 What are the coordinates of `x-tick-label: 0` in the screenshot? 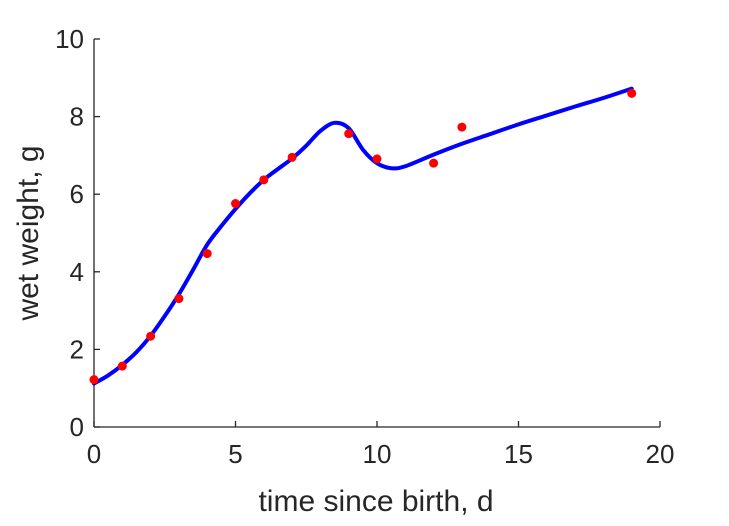 It's located at (94, 454).